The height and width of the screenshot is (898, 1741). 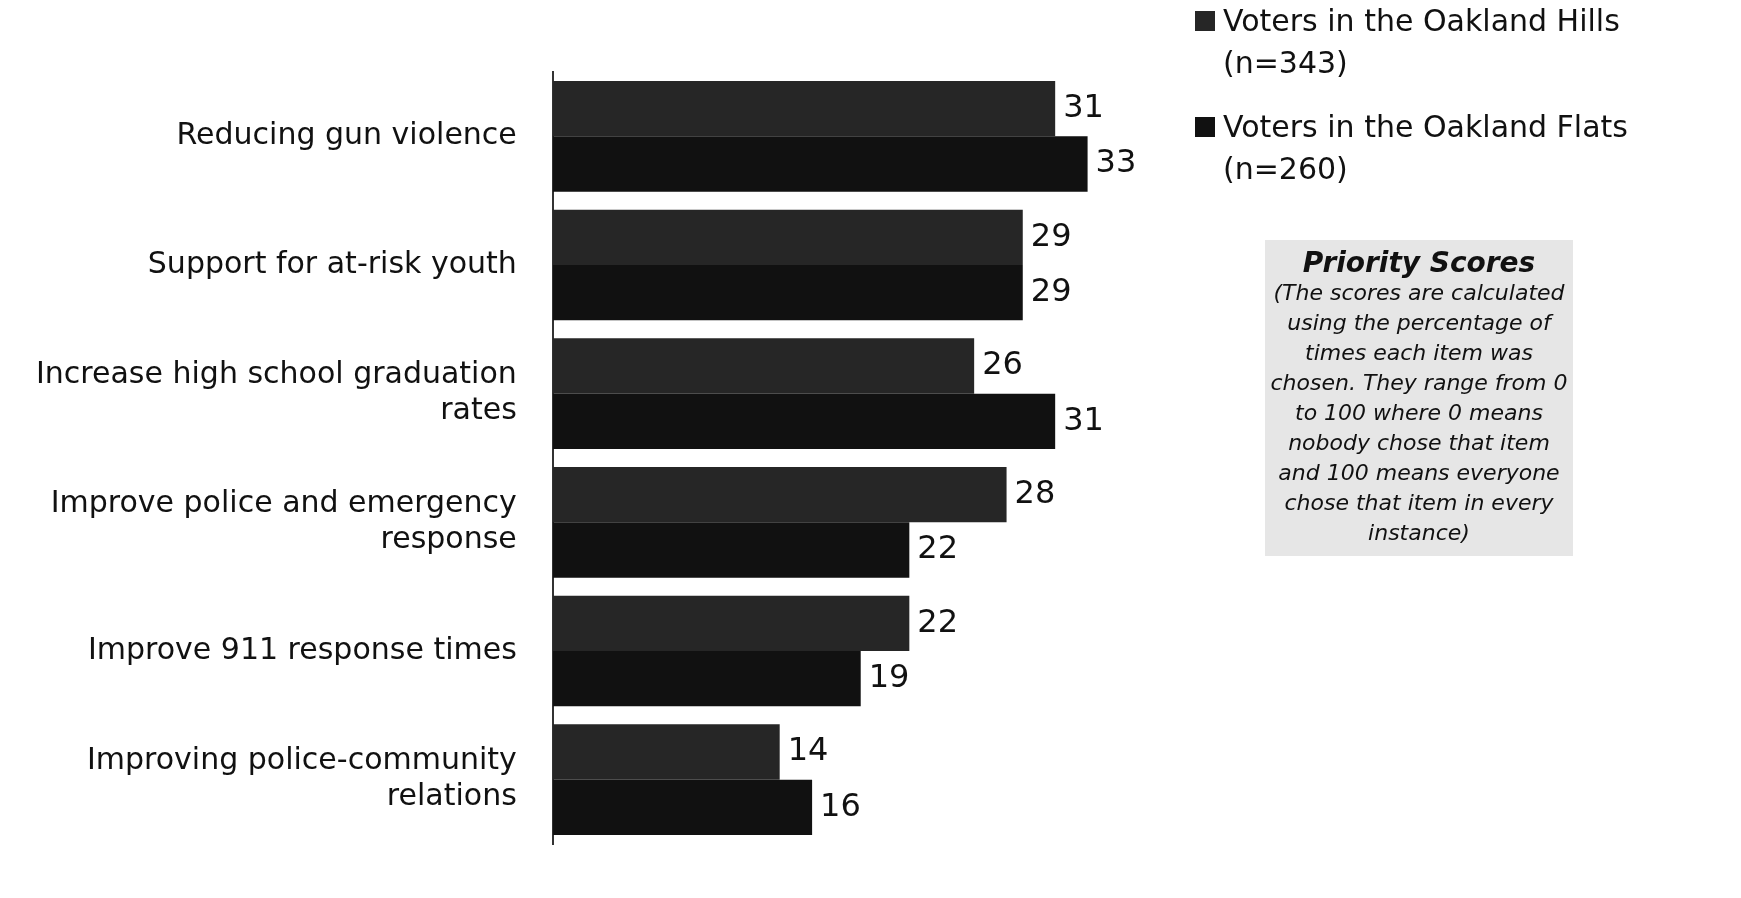 I want to click on legend-label: Voters in the Oakland Hills (n=343), so click(x=1422, y=42).